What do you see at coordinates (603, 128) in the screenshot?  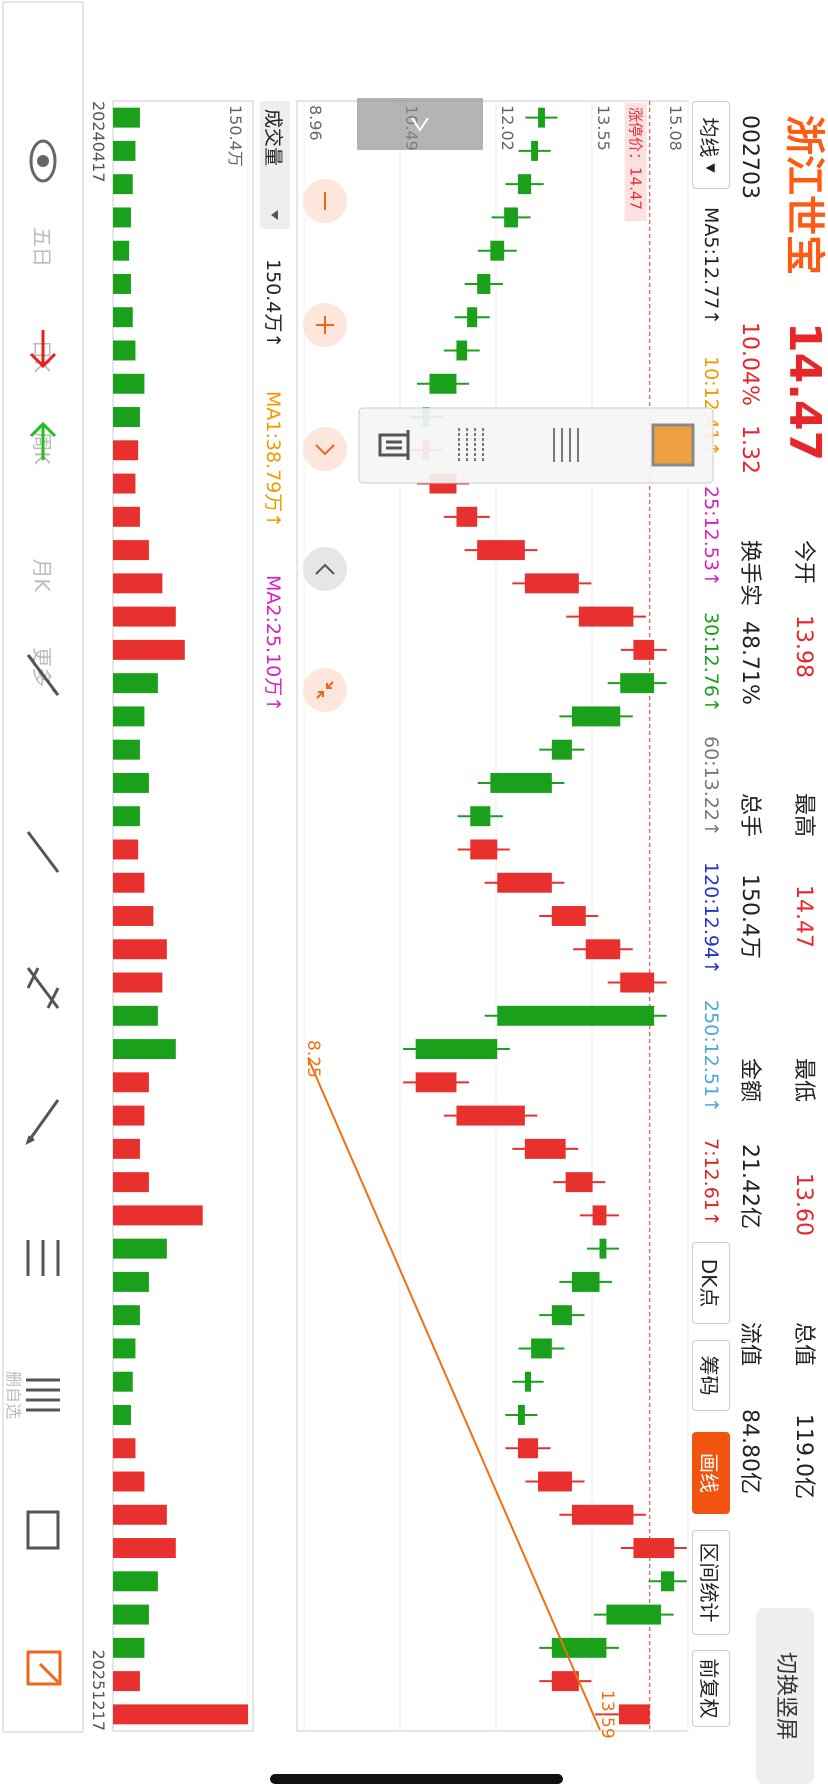 I see `y-tick-label: 13.55` at bounding box center [603, 128].